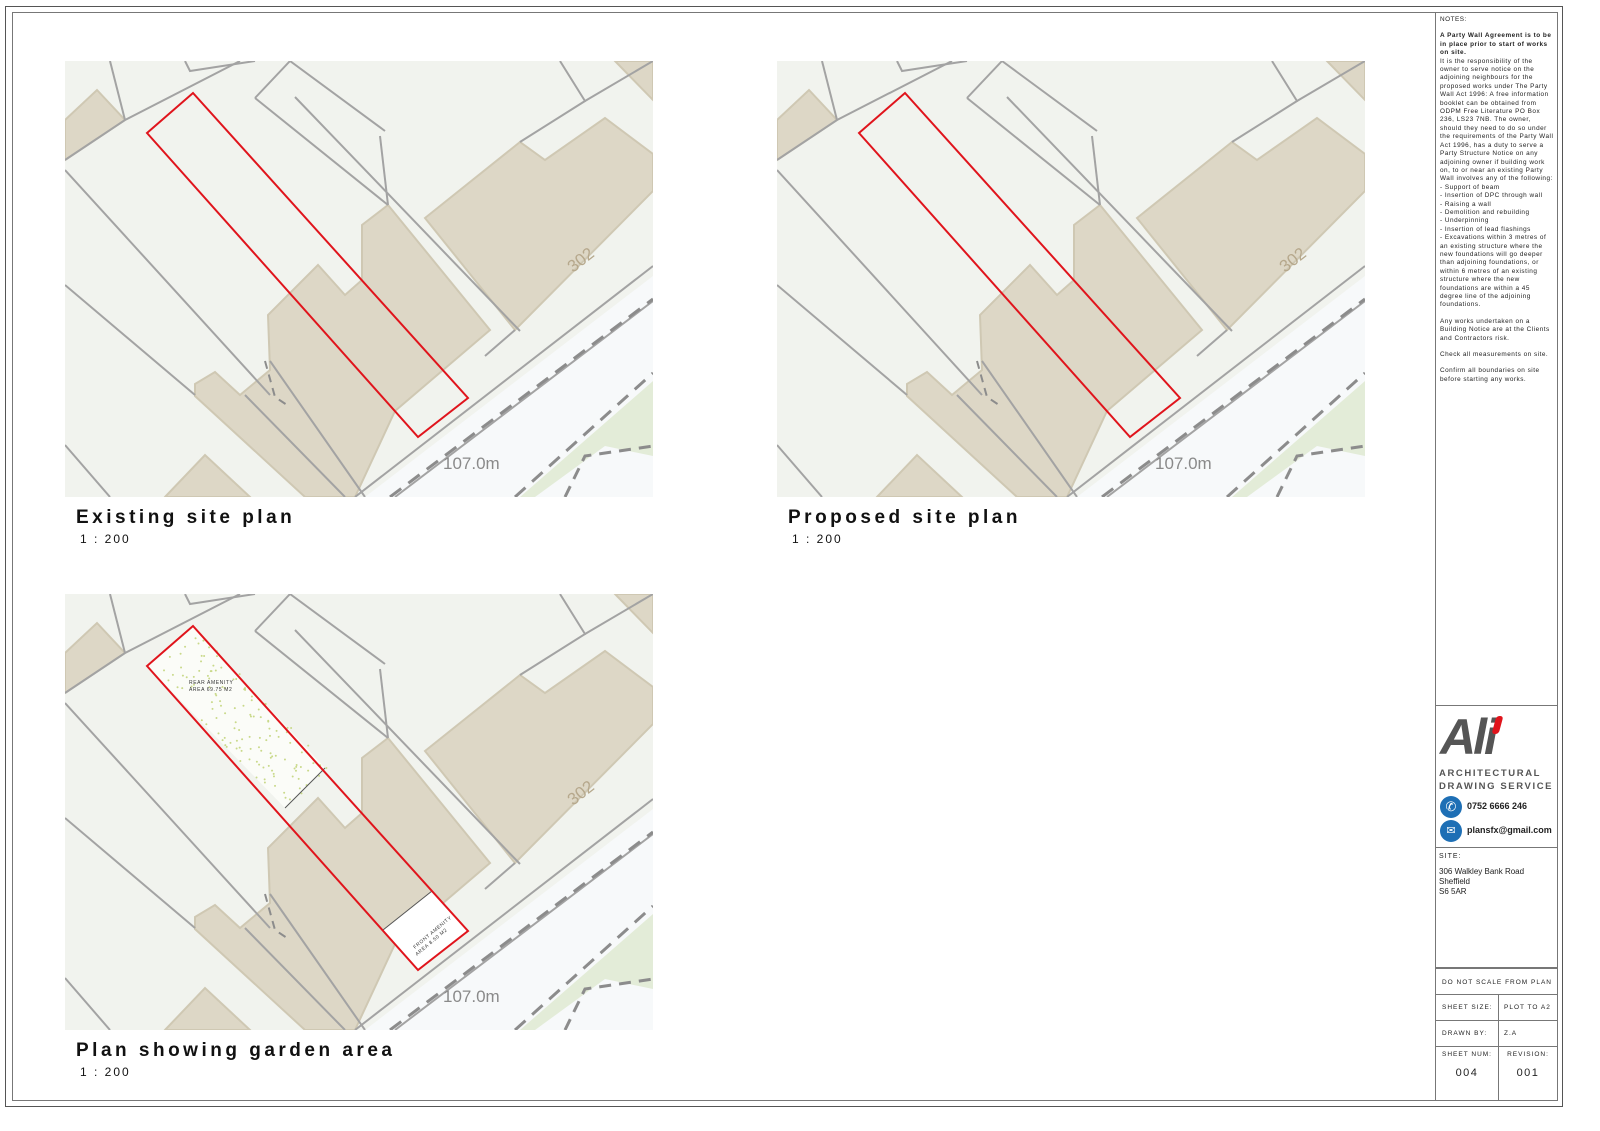 The height and width of the screenshot is (1131, 1600). Describe the element at coordinates (105, 1072) in the screenshot. I see `plan-scale: 1 : 200` at that location.